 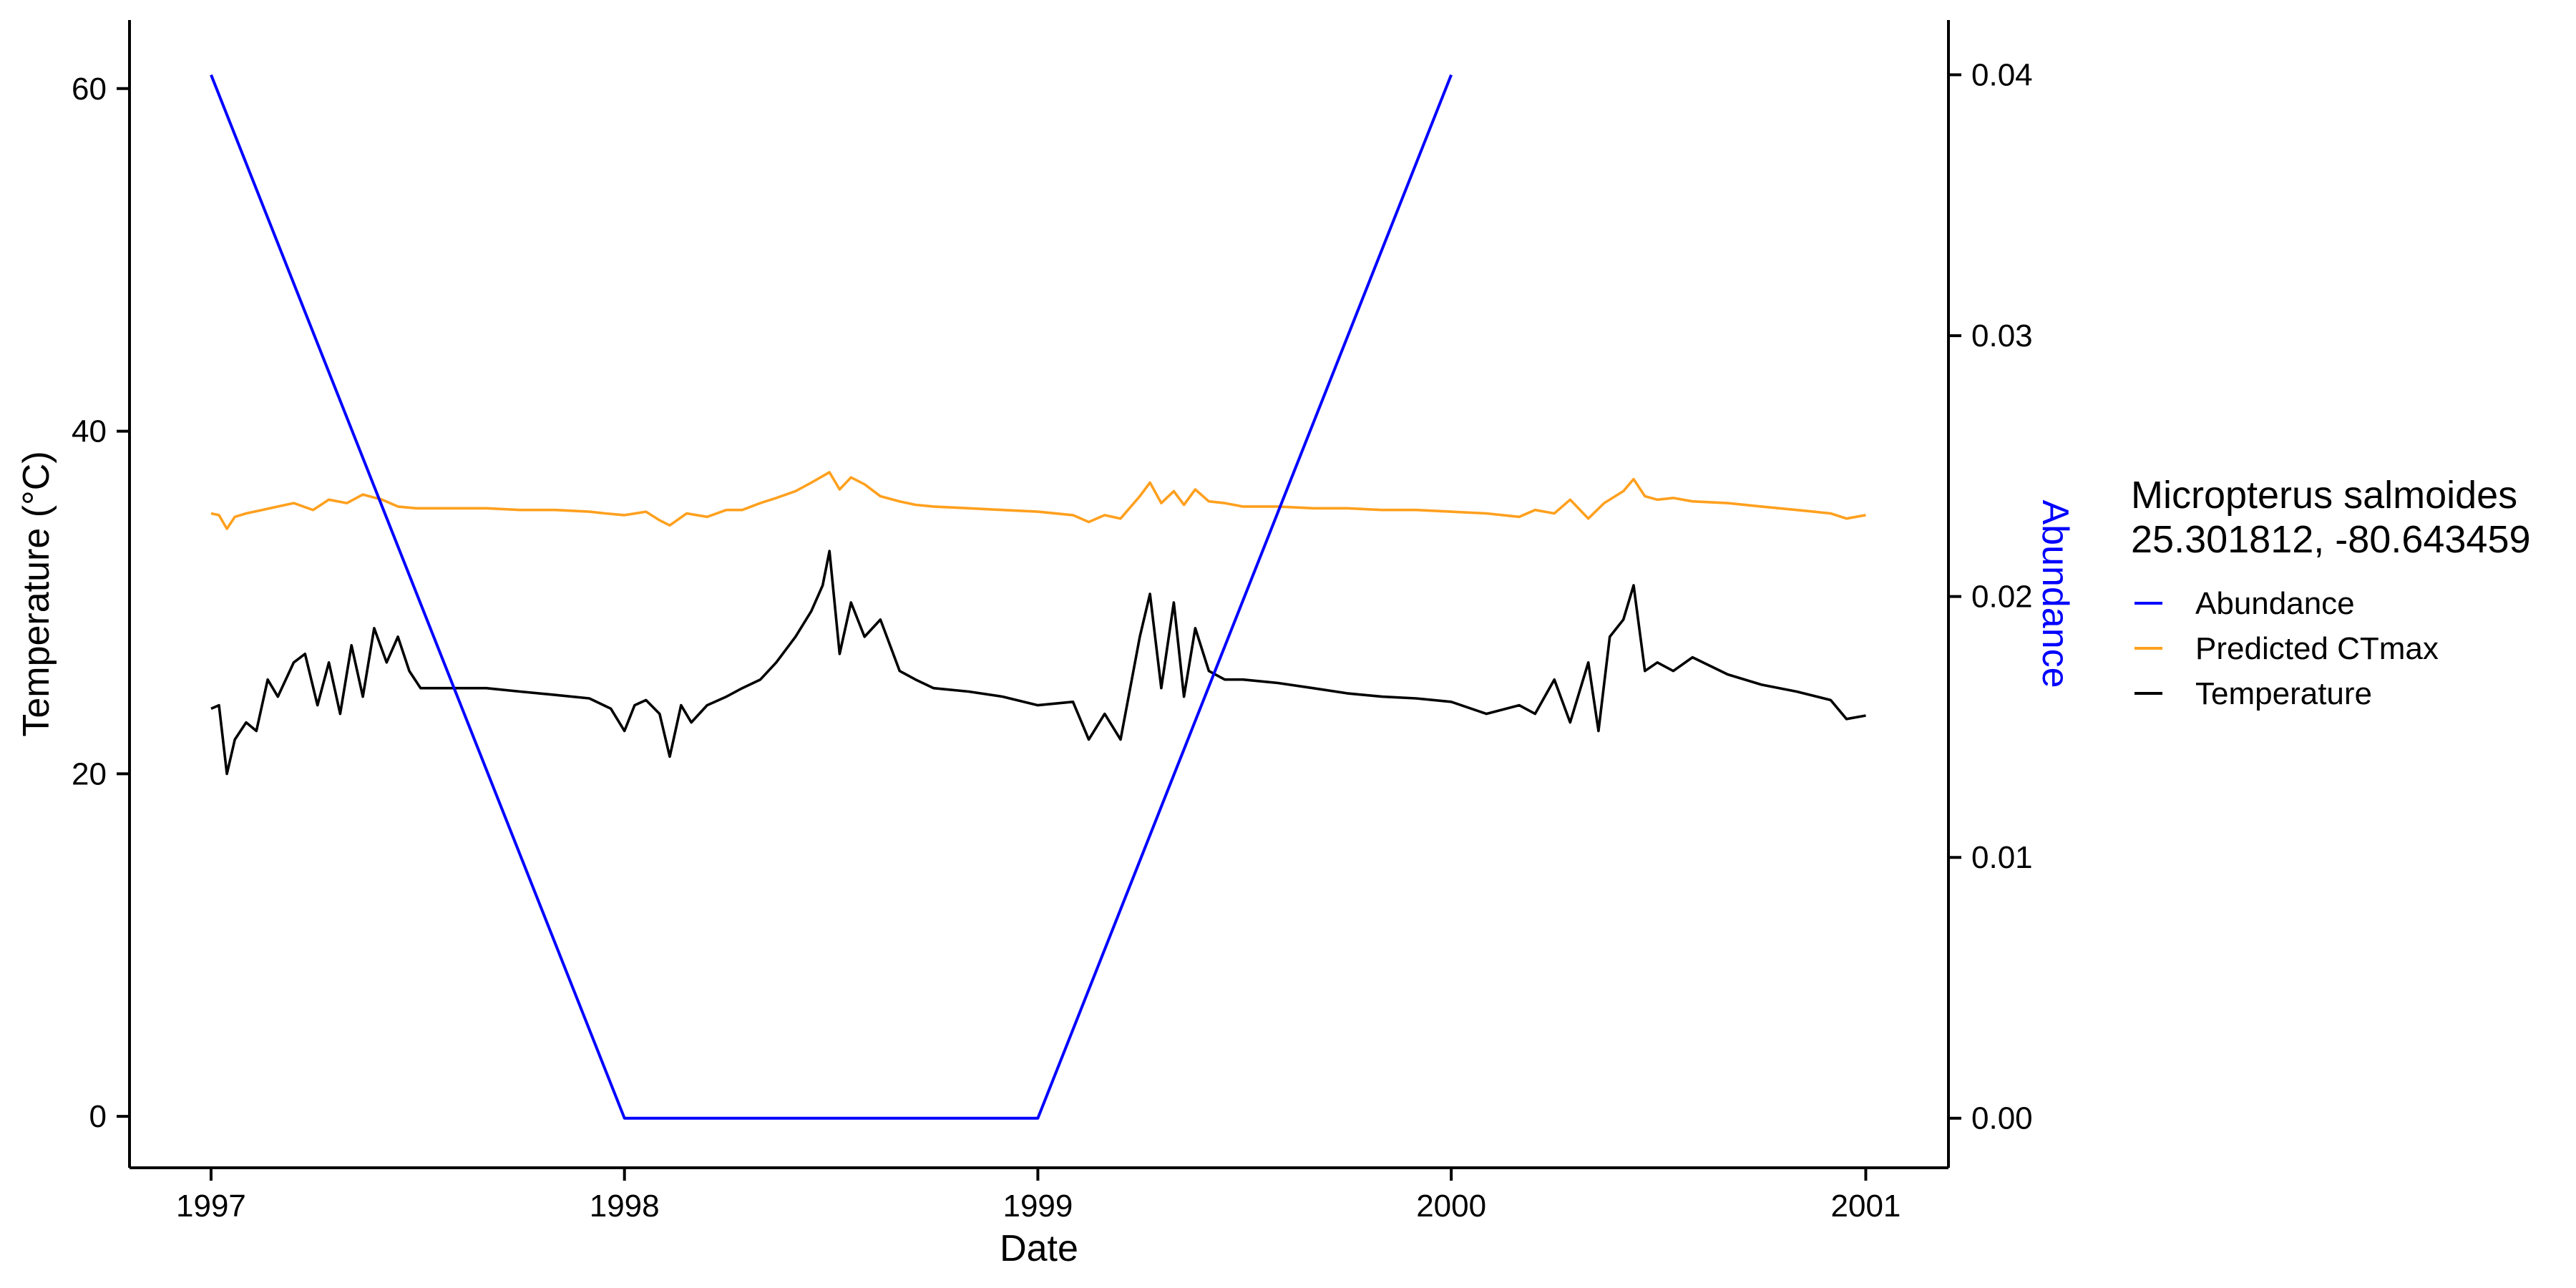 What do you see at coordinates (1038, 663) in the screenshot?
I see `series-line-temperature` at bounding box center [1038, 663].